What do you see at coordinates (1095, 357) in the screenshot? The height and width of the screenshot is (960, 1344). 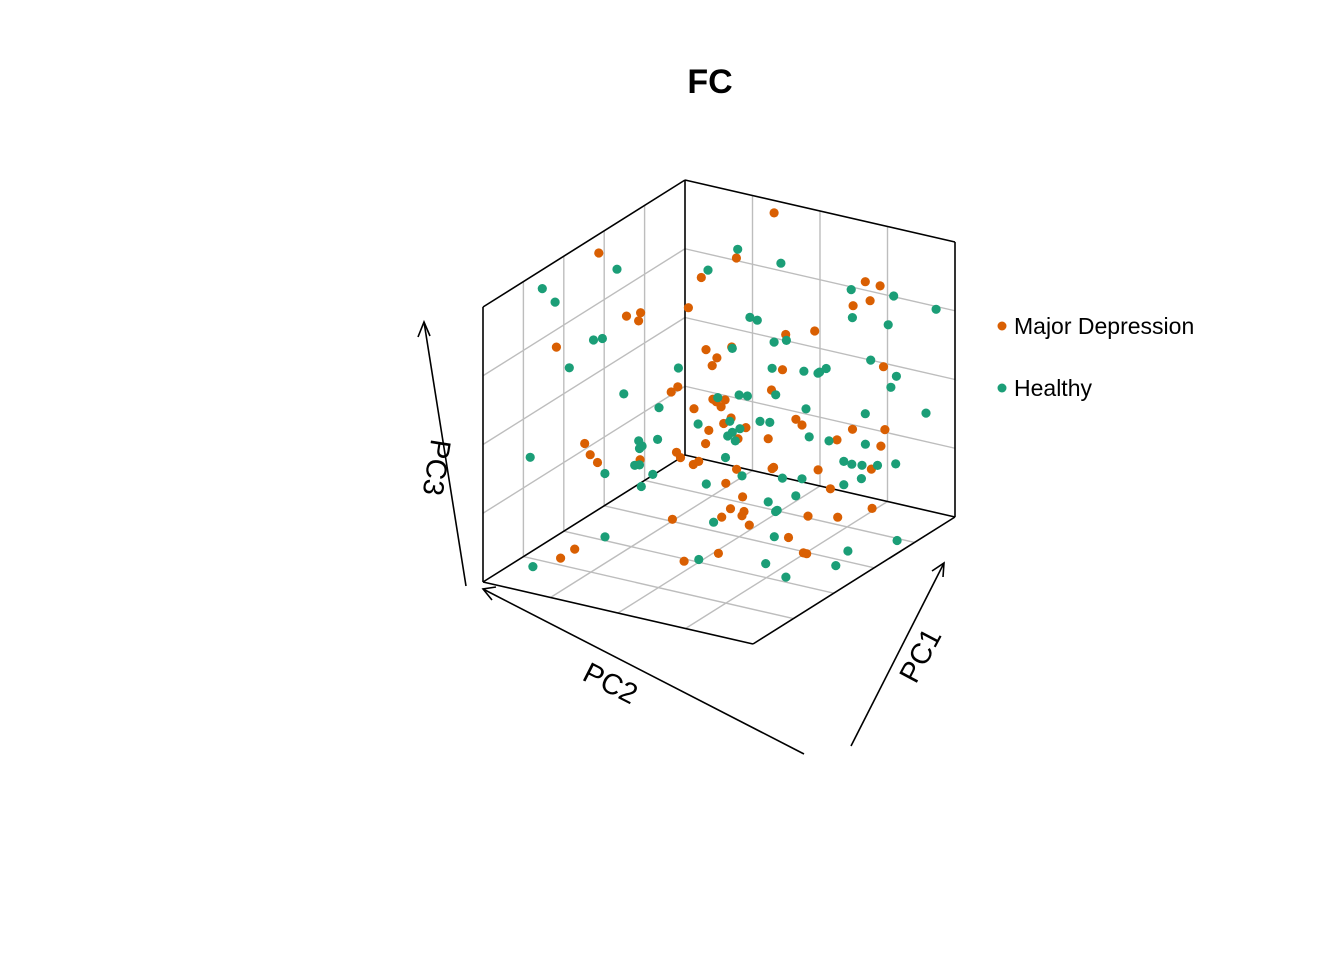 I see `legend: Major Depression Healthy` at bounding box center [1095, 357].